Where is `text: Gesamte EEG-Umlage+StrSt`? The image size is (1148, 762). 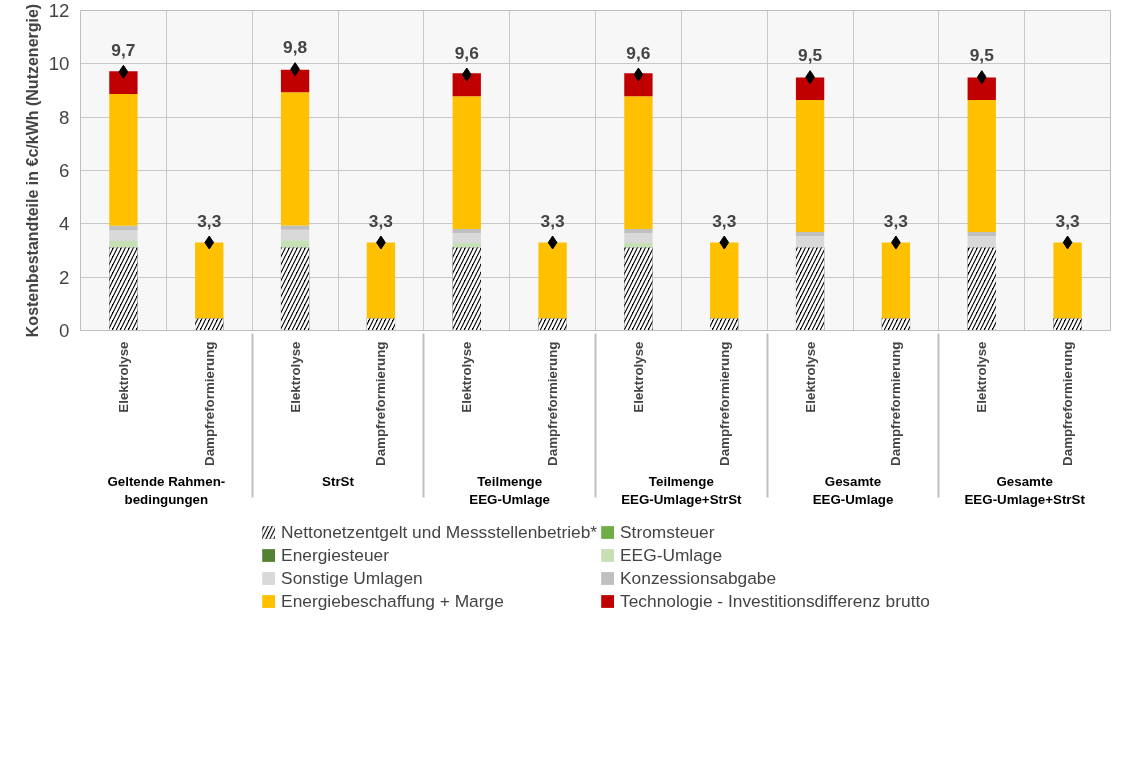
text: Gesamte EEG-Umlage+StrSt is located at coordinates (1025, 490).